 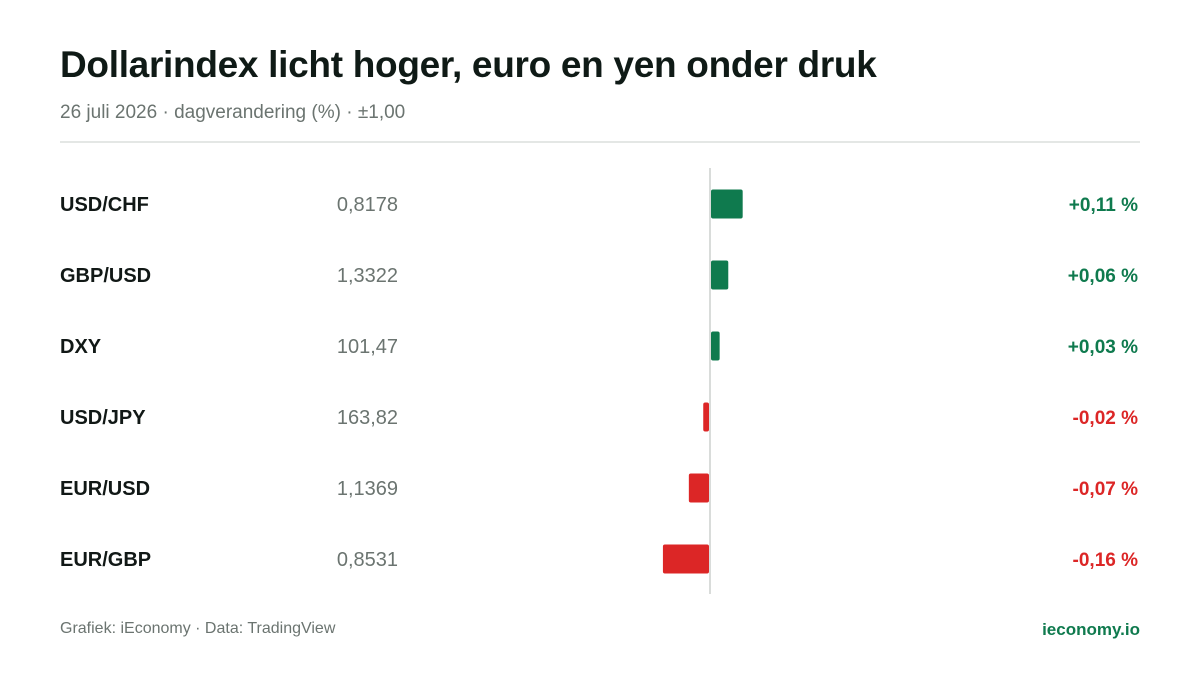 What do you see at coordinates (367, 418) in the screenshot?
I see `quote-value: 163,82` at bounding box center [367, 418].